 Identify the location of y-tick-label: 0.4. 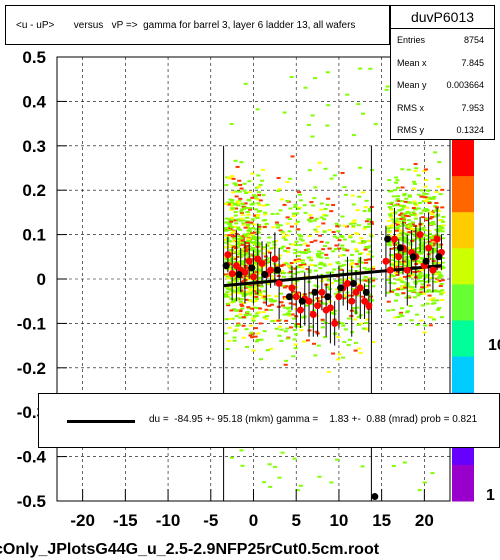
(34, 101).